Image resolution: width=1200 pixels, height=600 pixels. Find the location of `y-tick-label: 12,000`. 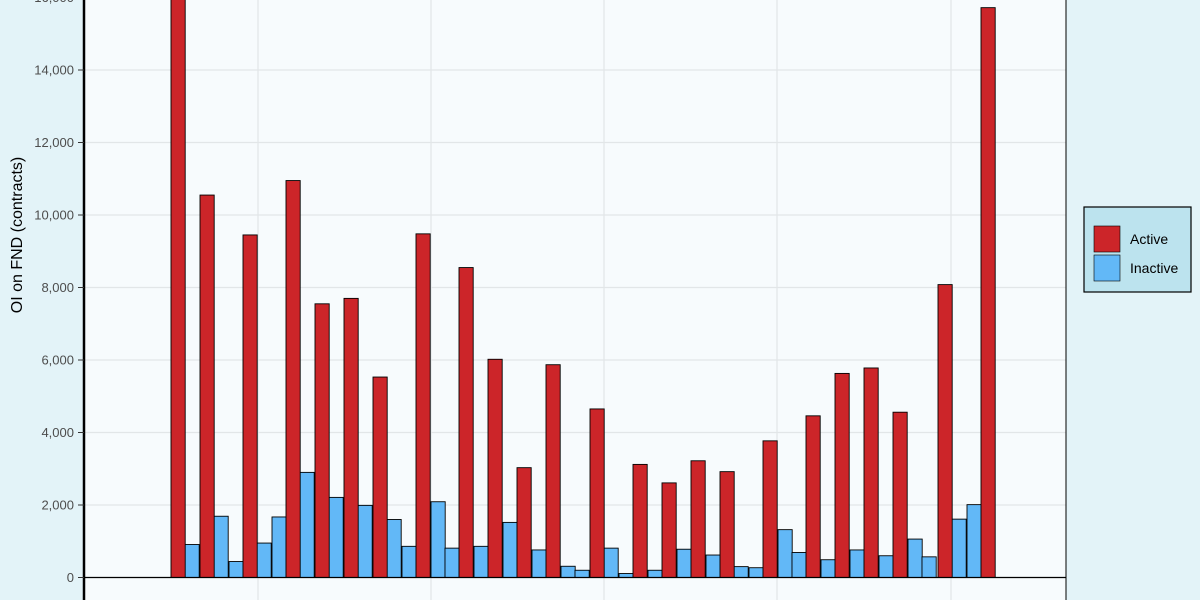

y-tick-label: 12,000 is located at coordinates (54, 142).